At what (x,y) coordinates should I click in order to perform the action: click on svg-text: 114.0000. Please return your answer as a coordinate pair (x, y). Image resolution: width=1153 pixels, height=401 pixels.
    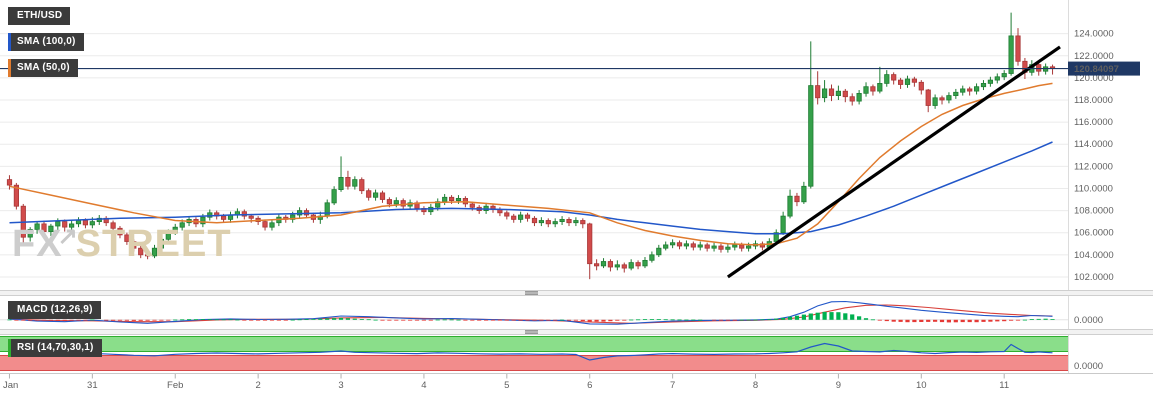
    Looking at the image, I should click on (1093, 144).